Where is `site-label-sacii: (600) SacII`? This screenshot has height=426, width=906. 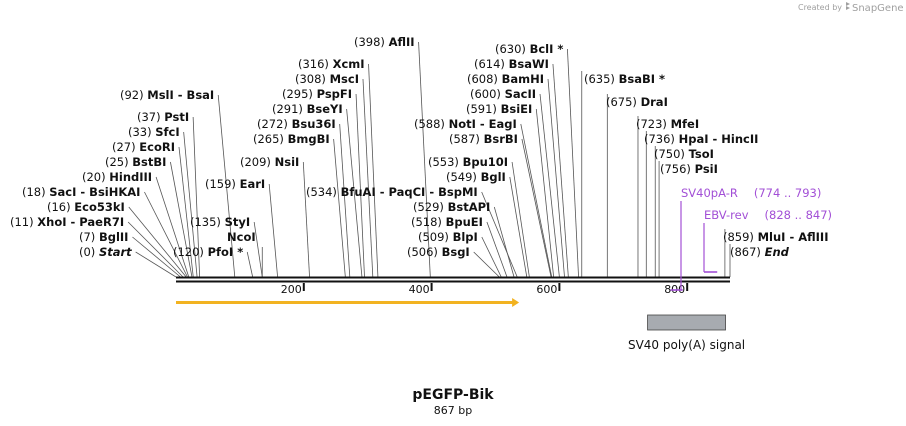 site-label-sacii: (600) SacII is located at coordinates (503, 94).